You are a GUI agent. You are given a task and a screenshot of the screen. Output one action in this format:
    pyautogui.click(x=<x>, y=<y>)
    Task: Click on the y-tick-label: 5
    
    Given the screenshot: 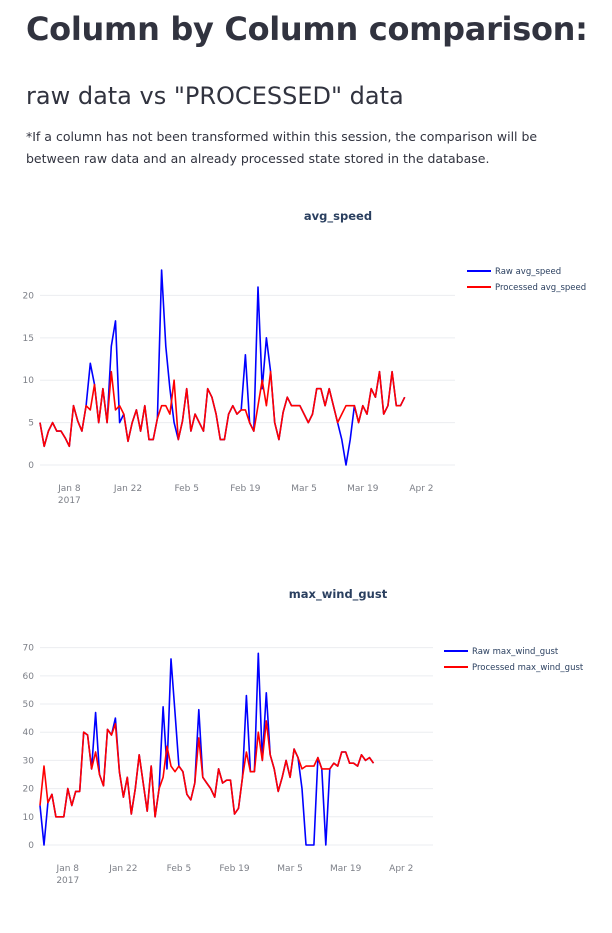 What is the action you would take?
    pyautogui.click(x=31, y=424)
    